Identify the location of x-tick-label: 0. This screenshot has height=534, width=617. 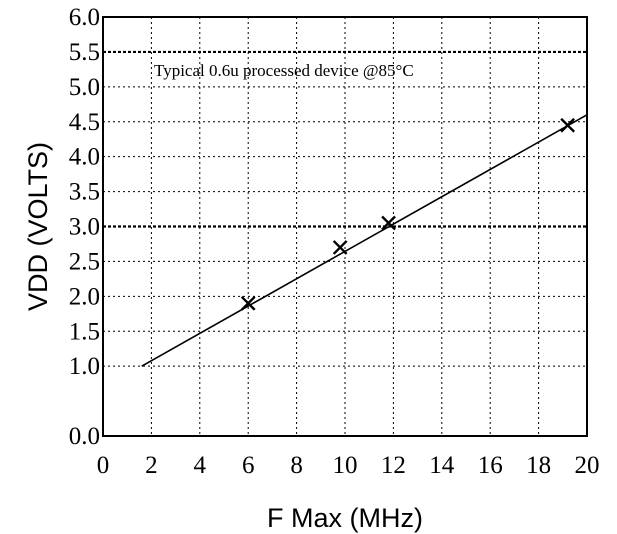
(103, 465).